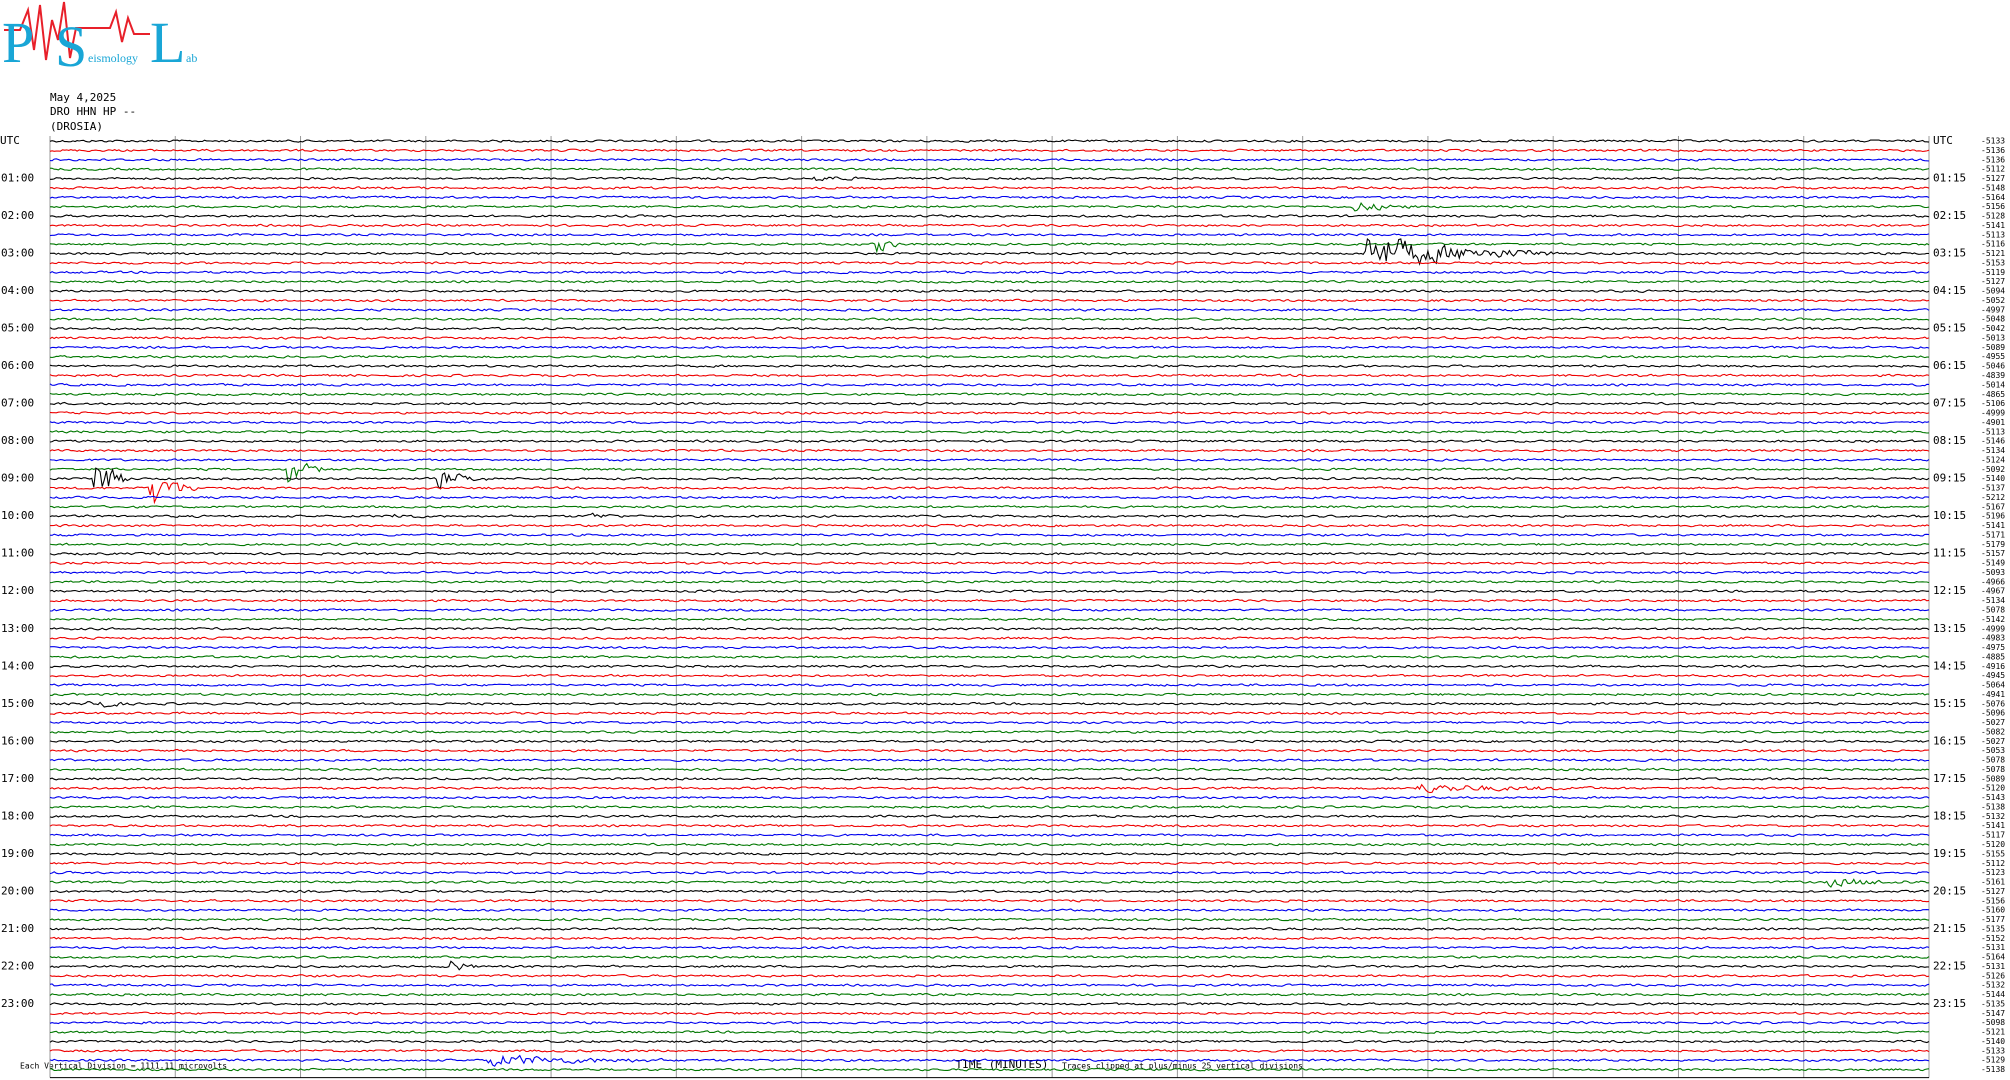  I want to click on right-label: 19:15, so click(1949, 853).